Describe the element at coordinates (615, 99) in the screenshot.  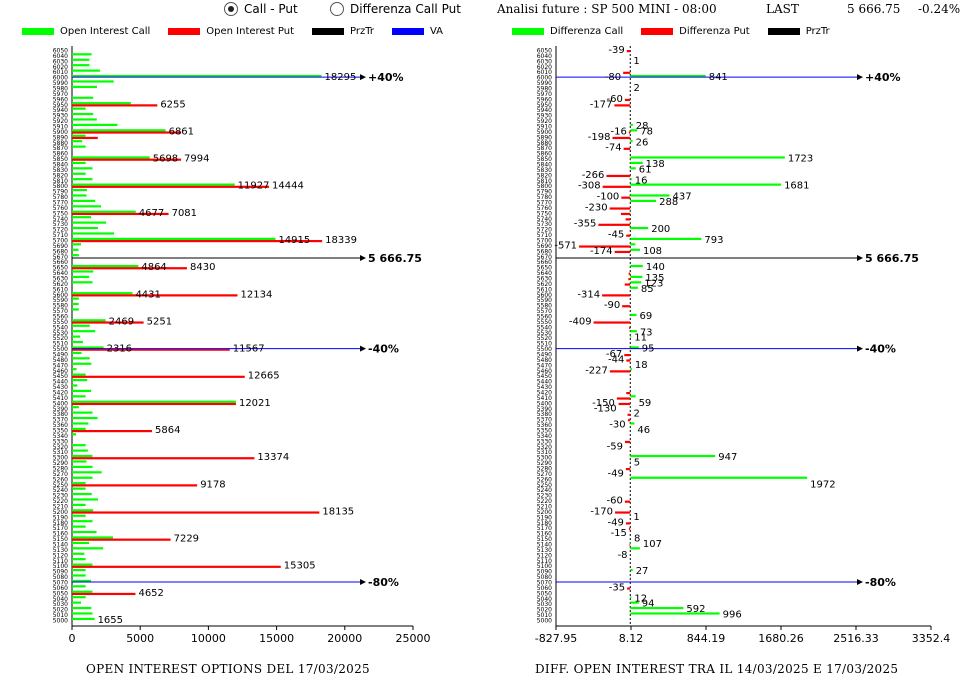
I see `value-label: -60` at that location.